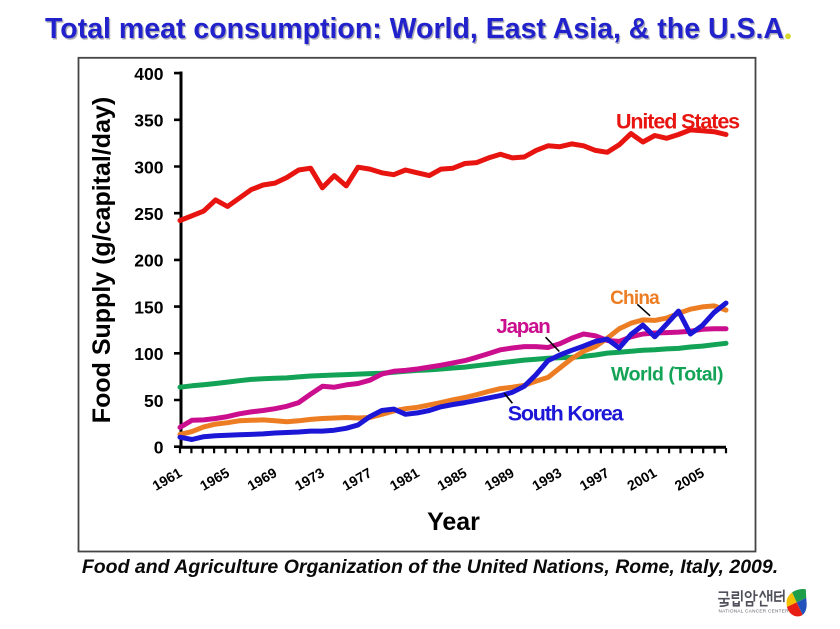 The width and height of the screenshot is (840, 629). Describe the element at coordinates (148, 214) in the screenshot. I see `svg-text: 250` at that location.